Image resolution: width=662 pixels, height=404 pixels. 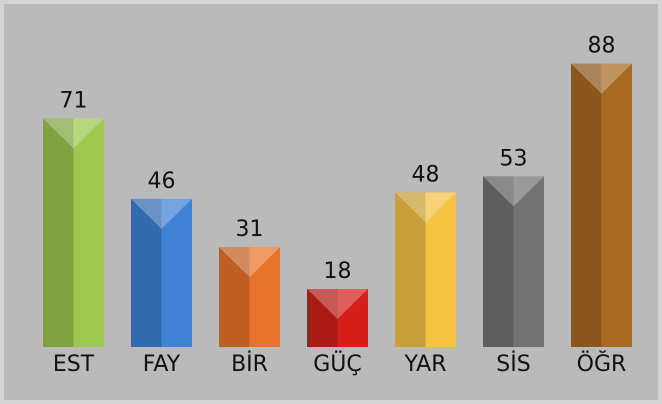 I want to click on x-tick-label: SİS, so click(x=513, y=364).